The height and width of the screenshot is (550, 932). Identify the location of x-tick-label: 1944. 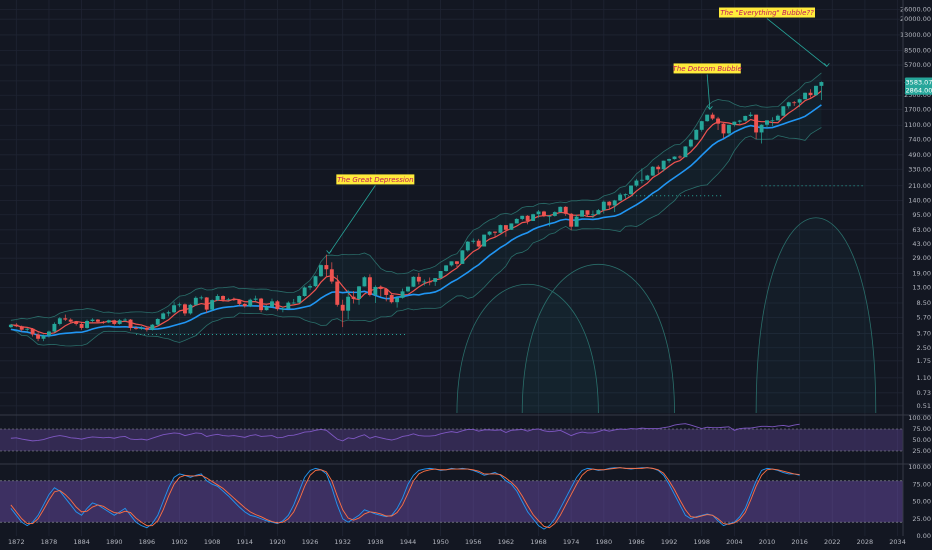
(408, 542).